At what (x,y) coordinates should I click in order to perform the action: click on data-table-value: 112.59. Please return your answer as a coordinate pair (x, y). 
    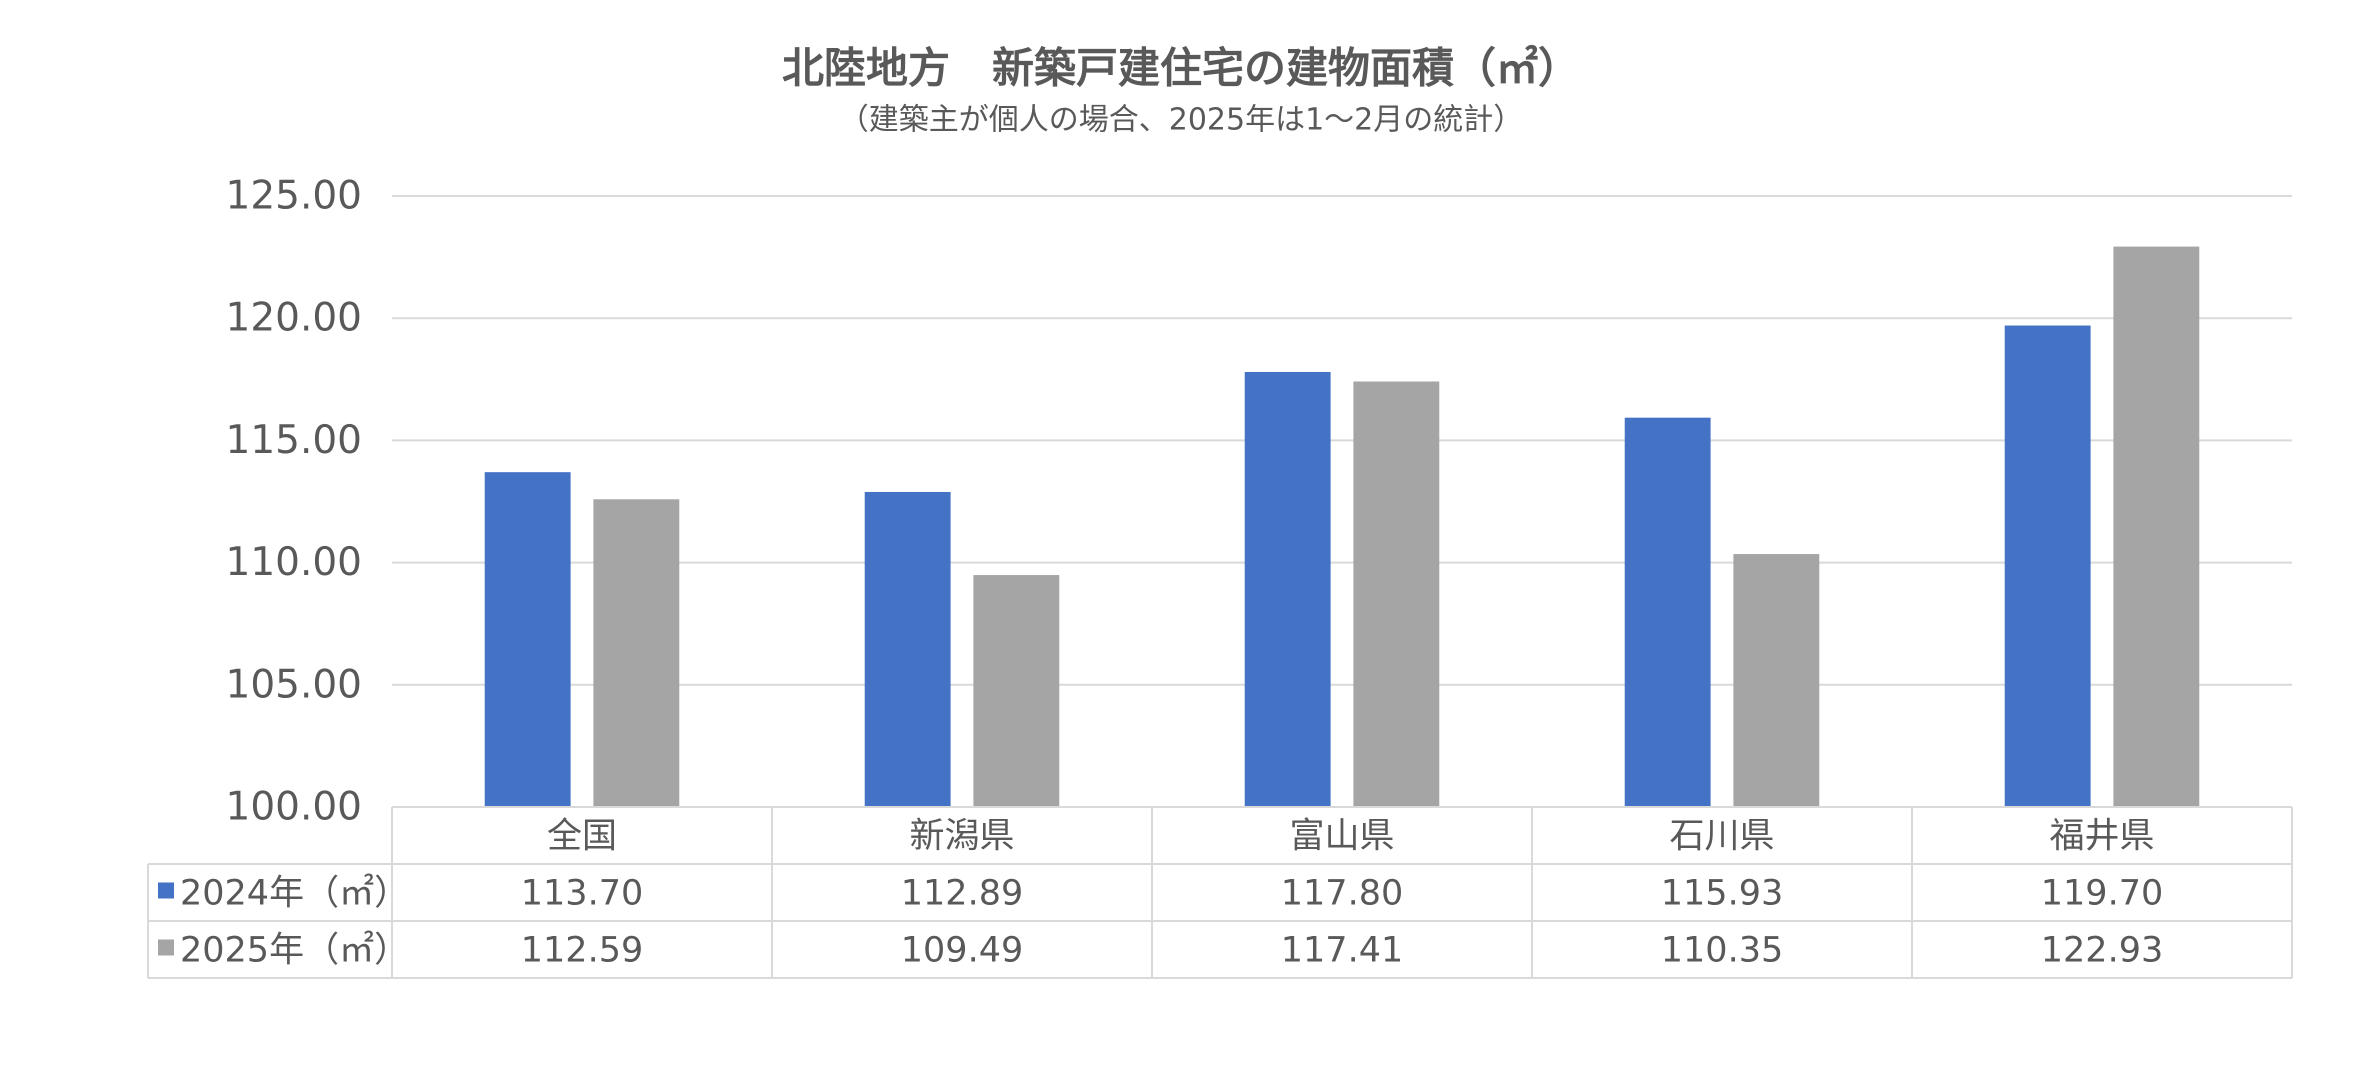
    Looking at the image, I should click on (582, 951).